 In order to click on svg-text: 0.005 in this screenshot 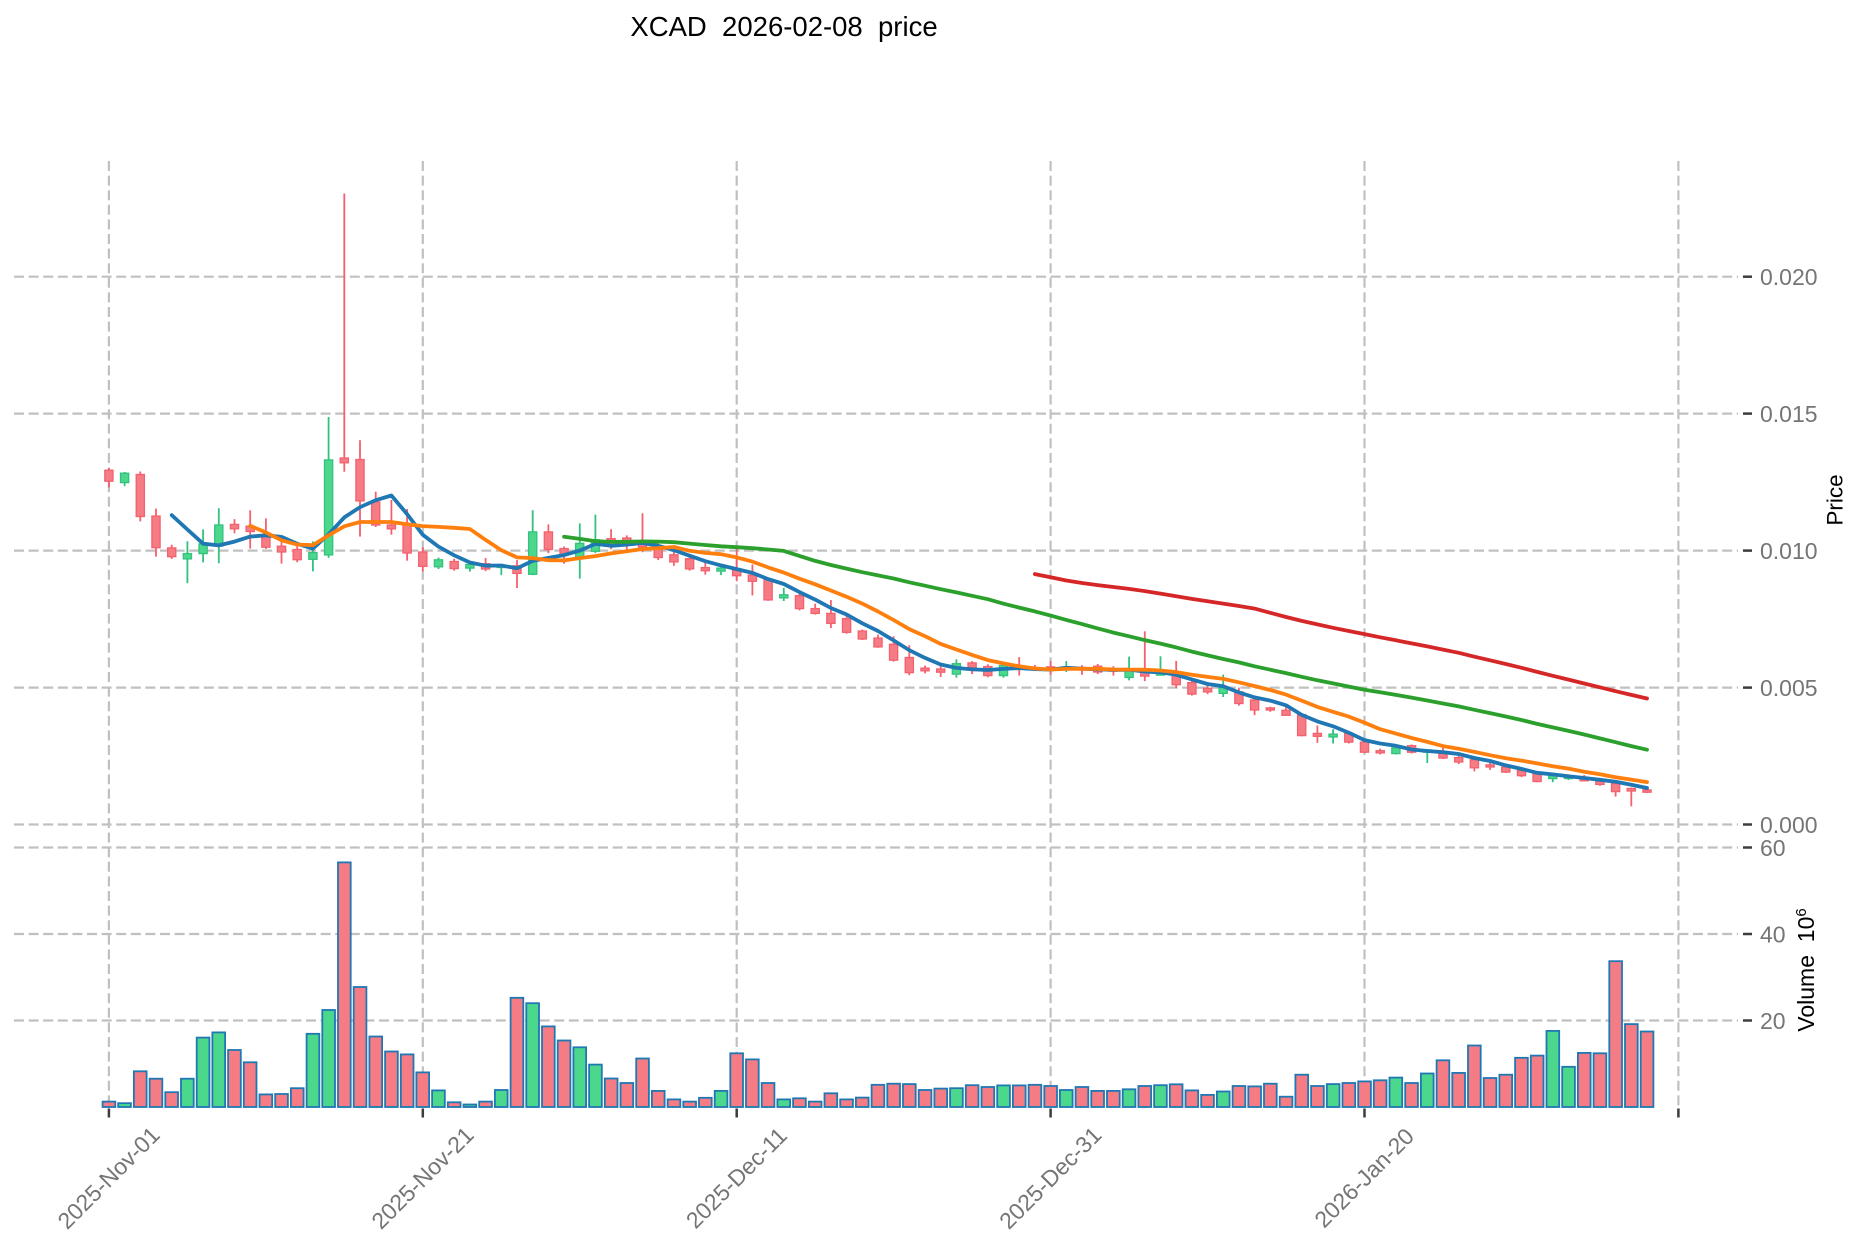, I will do `click(1789, 688)`.